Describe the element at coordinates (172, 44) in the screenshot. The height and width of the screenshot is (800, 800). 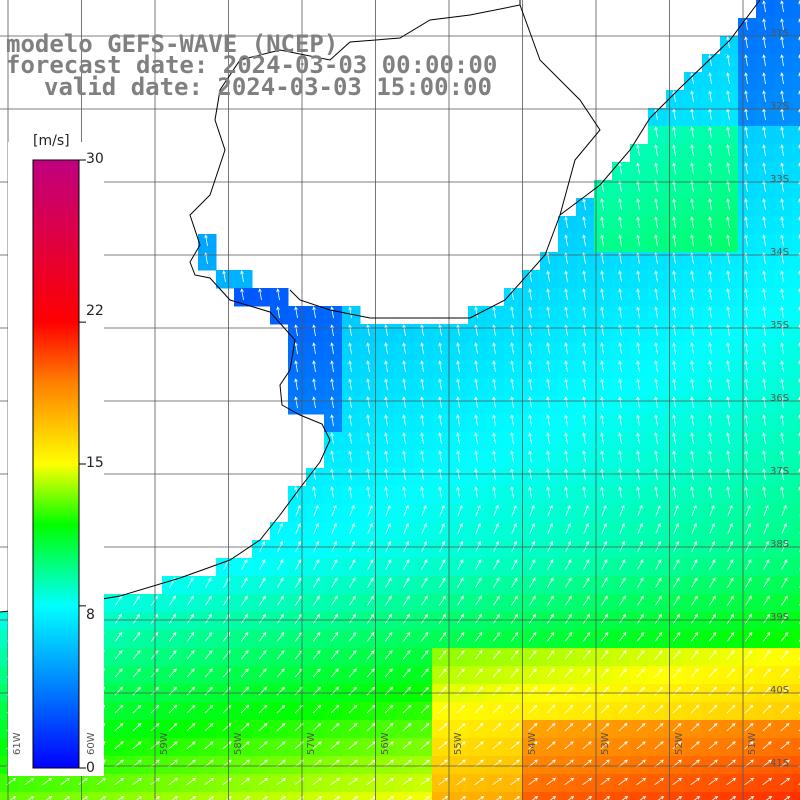
I see `title-model: modelo GEFS-WAVE (NCEP)` at that location.